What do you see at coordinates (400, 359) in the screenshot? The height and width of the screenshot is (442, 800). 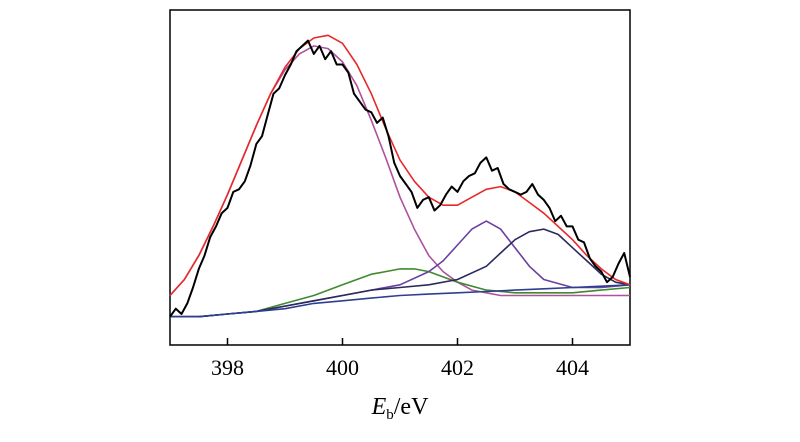 I see `x-axis-ticks: 398 400 402 404` at bounding box center [400, 359].